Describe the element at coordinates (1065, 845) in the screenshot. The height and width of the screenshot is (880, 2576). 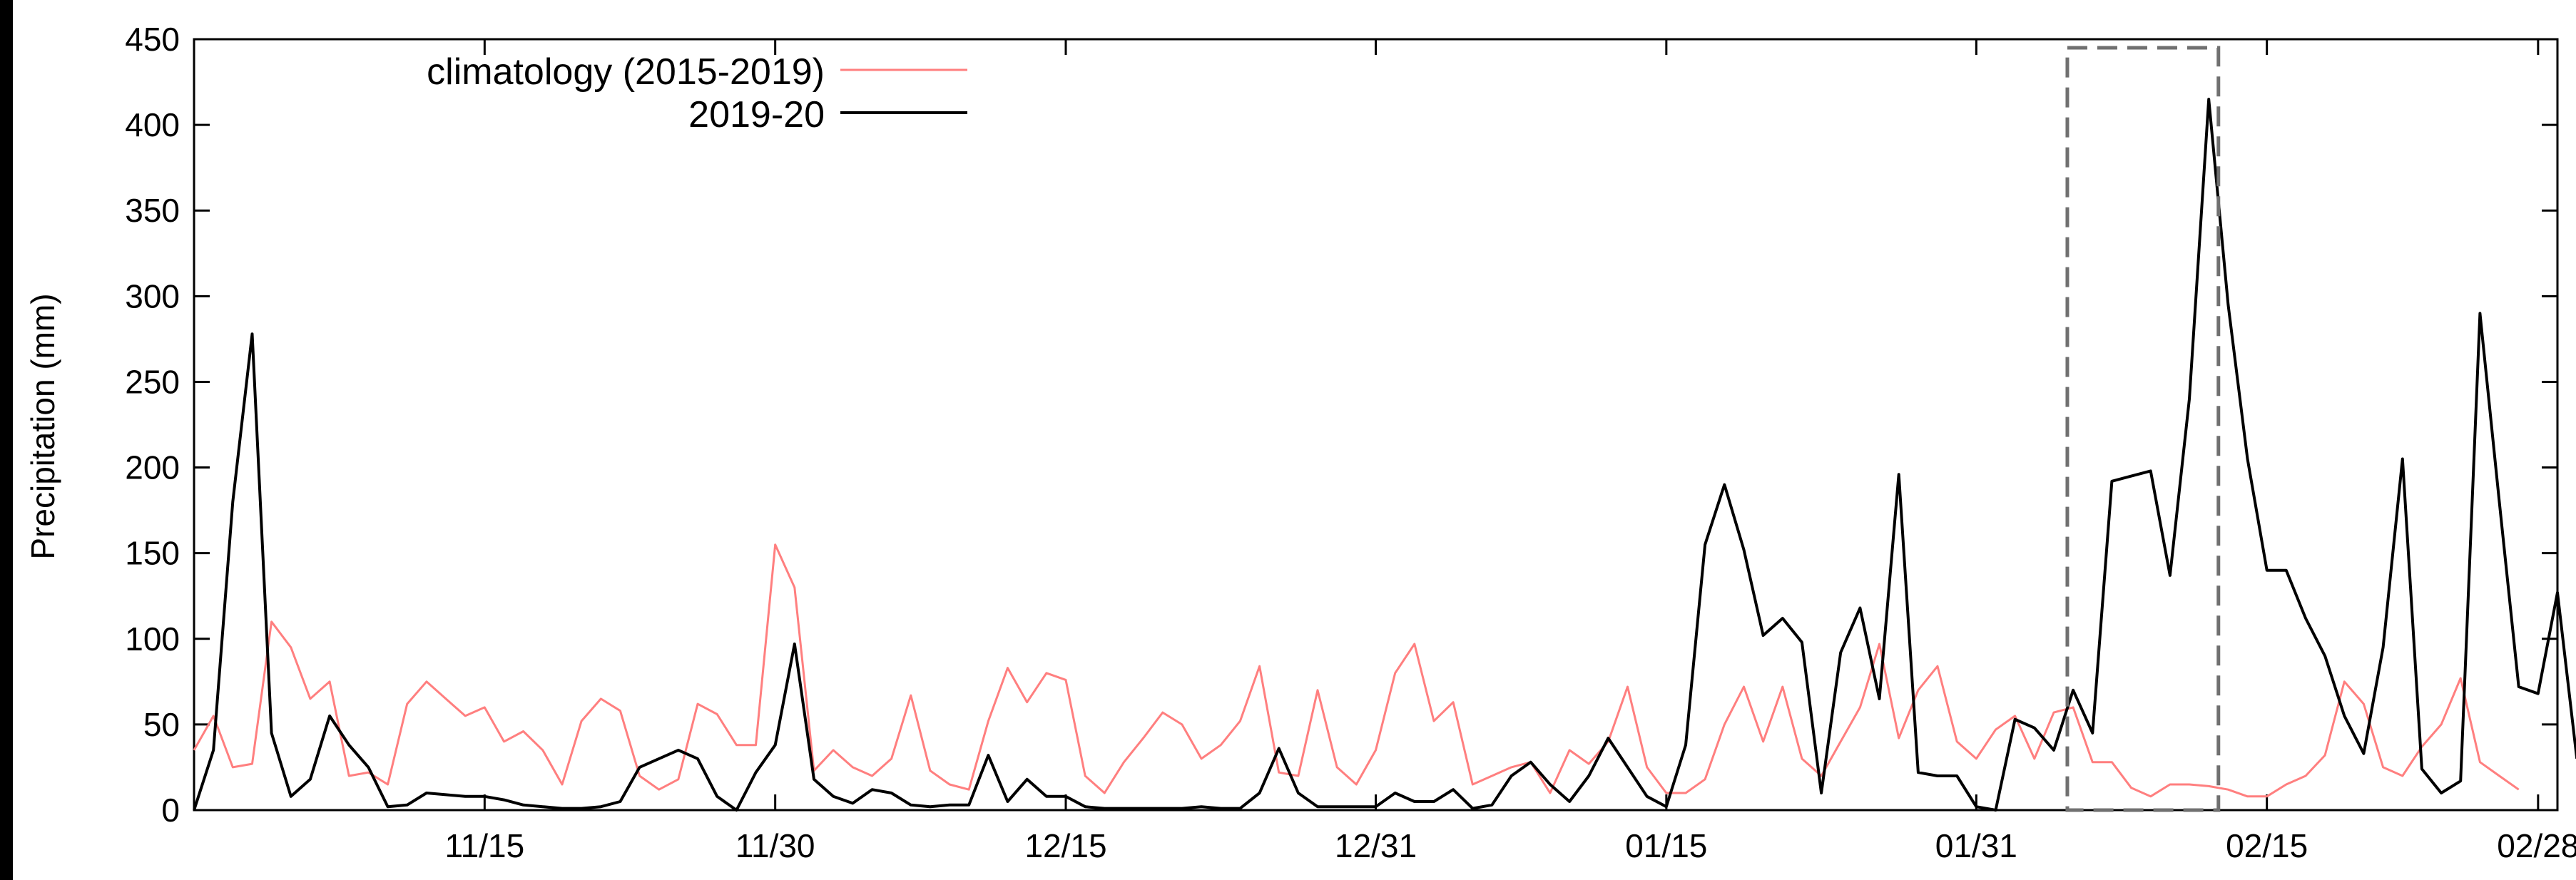
I see `x-tick-label: 12/15` at that location.